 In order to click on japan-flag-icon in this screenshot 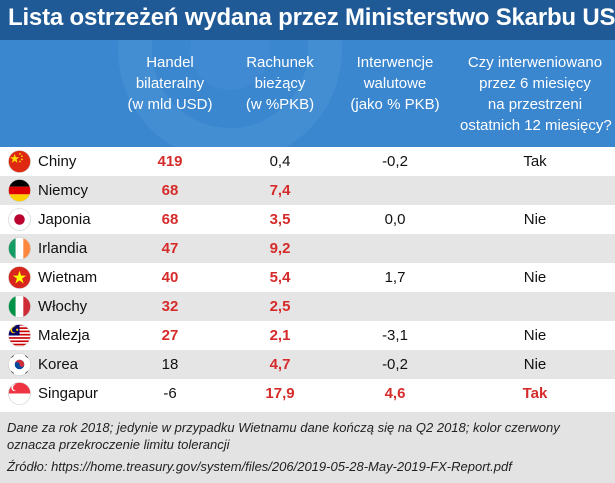, I will do `click(19, 219)`.